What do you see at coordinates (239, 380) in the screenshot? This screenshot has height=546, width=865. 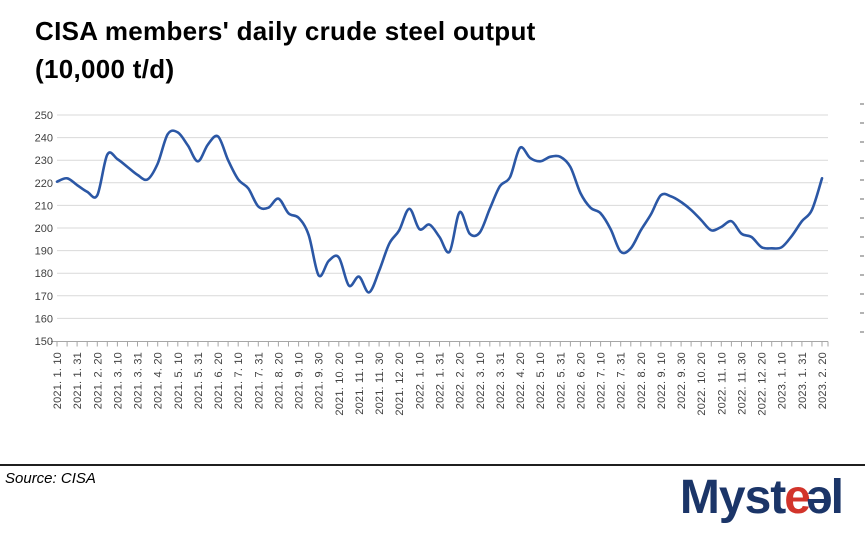 I see `svg-text: 2021. 7. 10` at bounding box center [239, 380].